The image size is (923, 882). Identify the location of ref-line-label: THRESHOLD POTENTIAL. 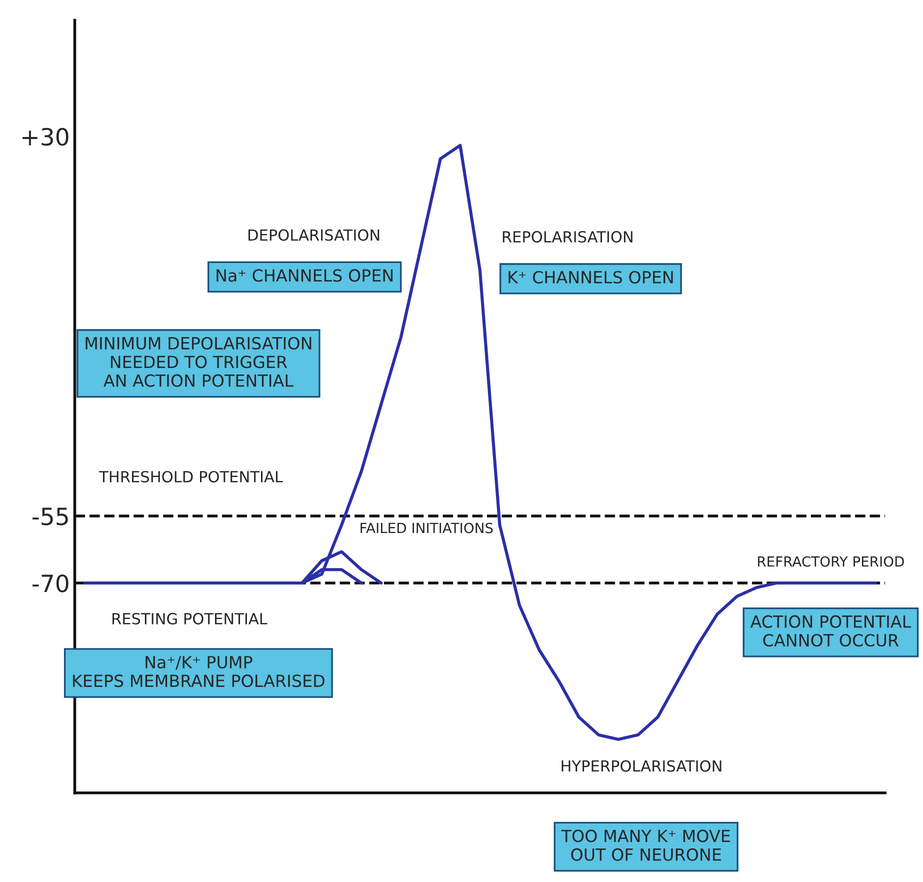
(191, 476).